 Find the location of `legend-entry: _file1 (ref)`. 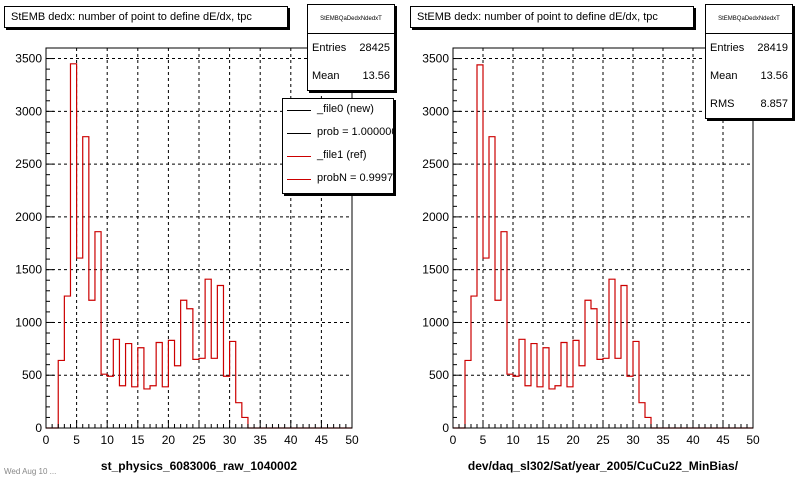

legend-entry: _file1 (ref) is located at coordinates (338, 156).